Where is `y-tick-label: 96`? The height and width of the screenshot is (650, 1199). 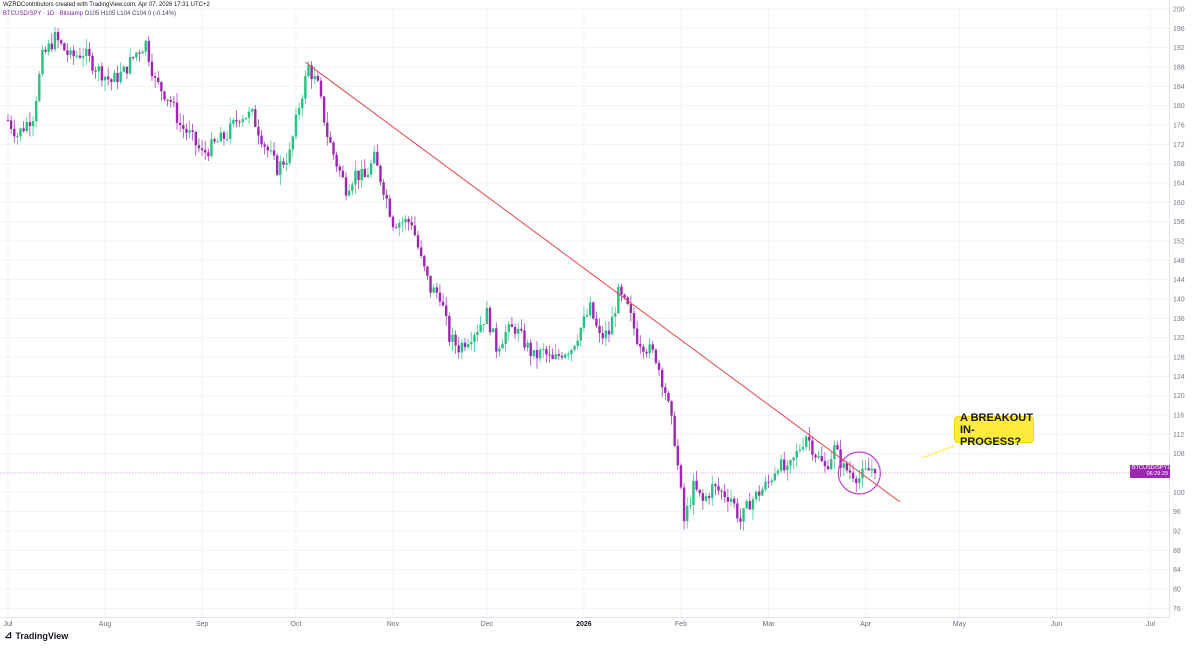
y-tick-label: 96 is located at coordinates (1177, 512).